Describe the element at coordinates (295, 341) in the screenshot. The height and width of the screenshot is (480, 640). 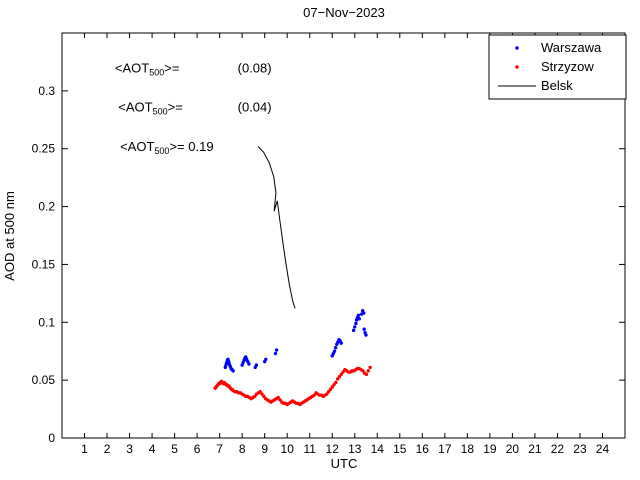
I see `series-warszawa` at that location.